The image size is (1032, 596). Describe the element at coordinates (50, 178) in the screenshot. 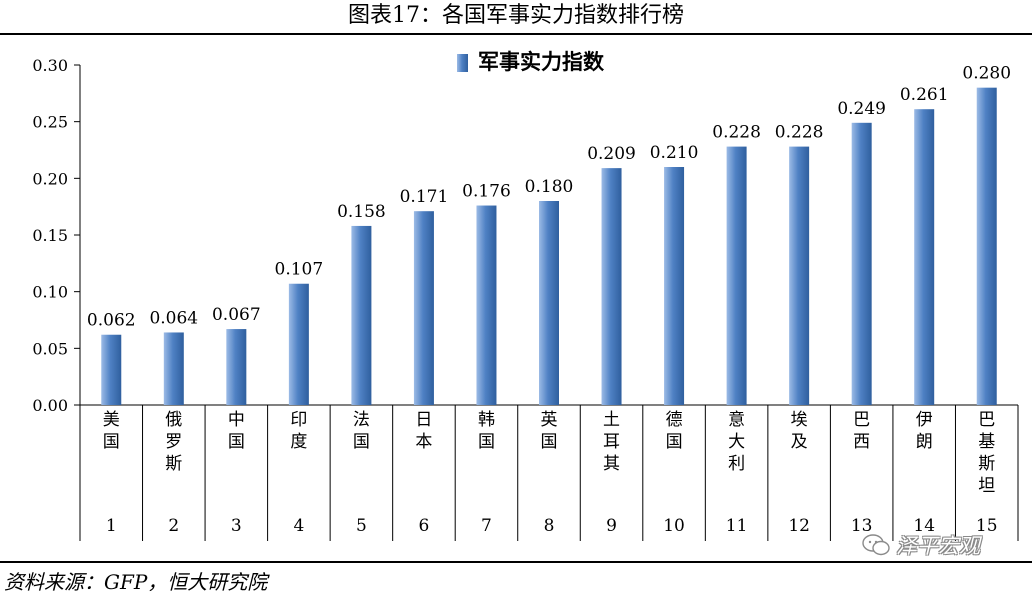

I see `y-tick-label: 0.20` at that location.